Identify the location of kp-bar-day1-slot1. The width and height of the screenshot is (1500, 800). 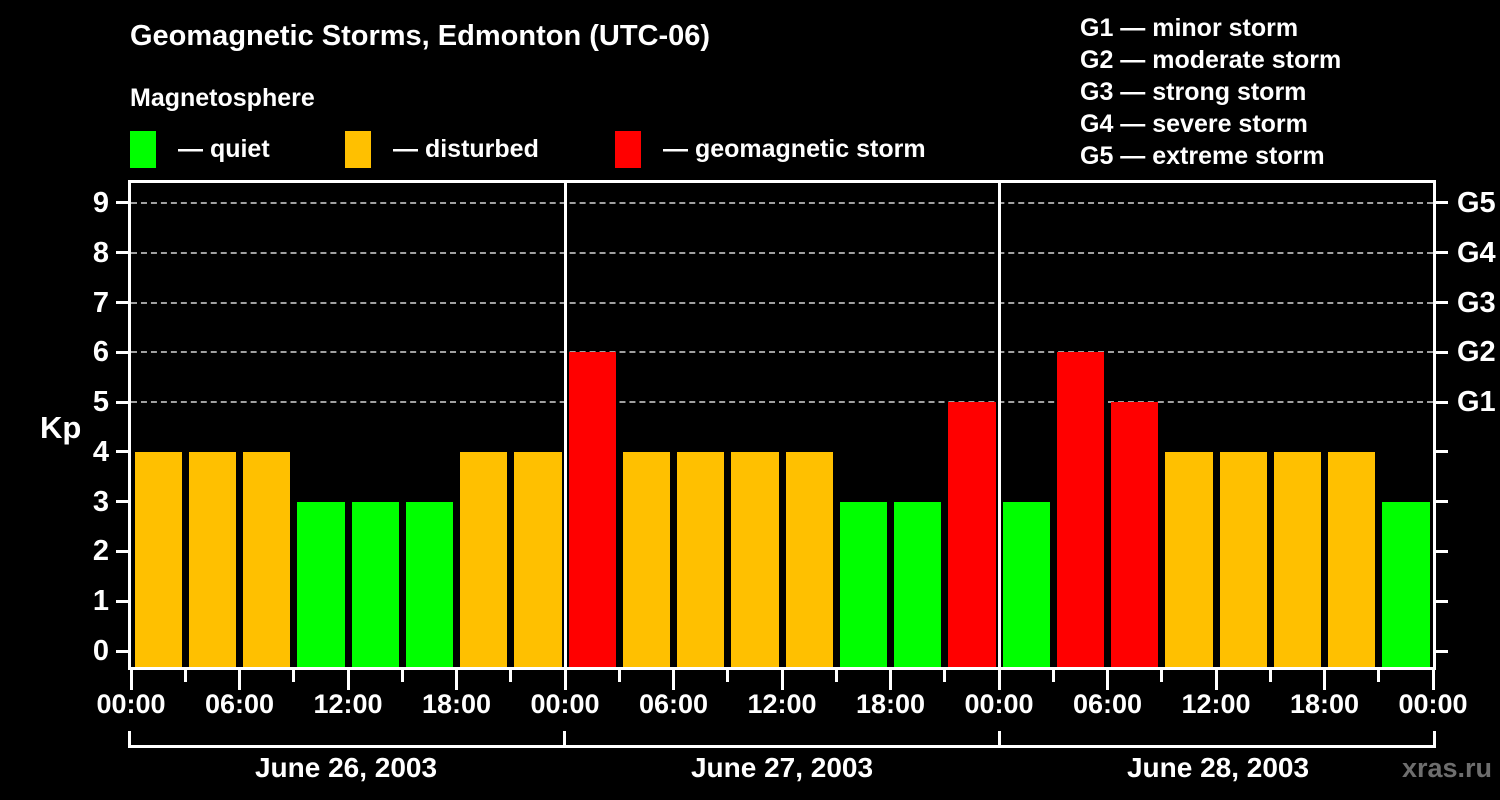
(158, 559).